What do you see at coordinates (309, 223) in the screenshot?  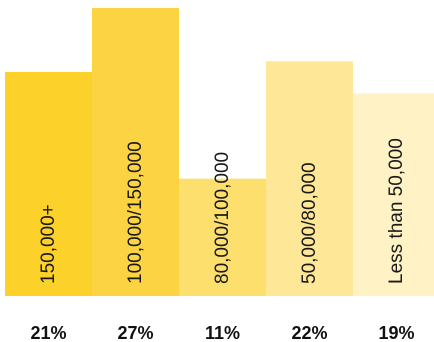 I see `bar-category-label: 50,000/80,000` at bounding box center [309, 223].